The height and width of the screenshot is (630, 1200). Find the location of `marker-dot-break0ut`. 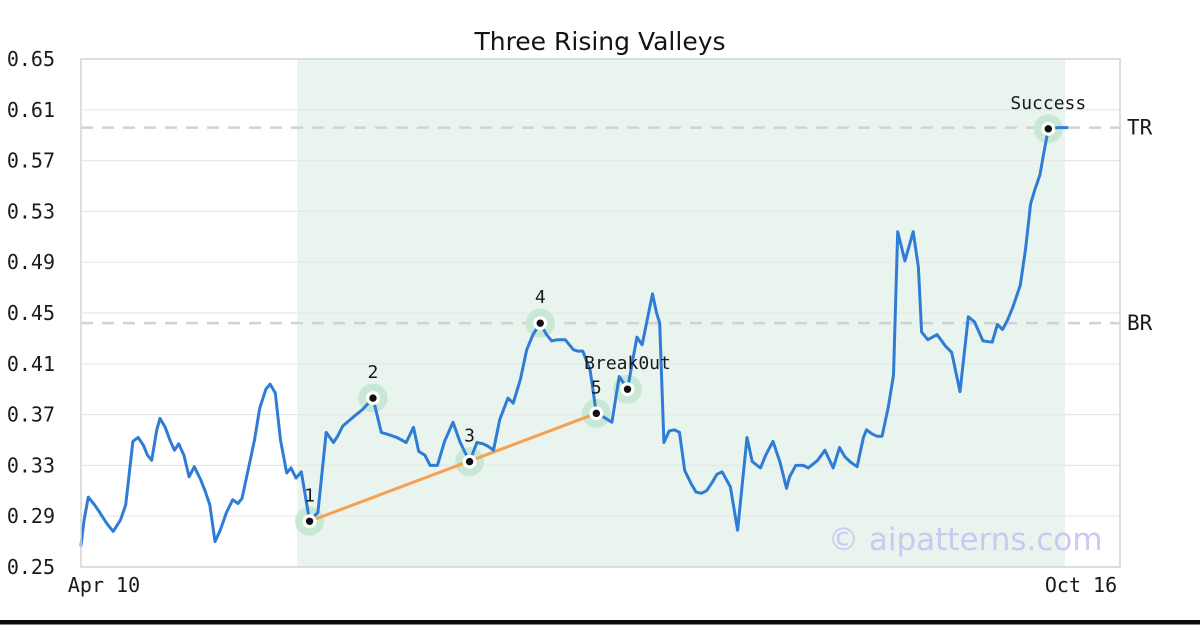

marker-dot-break0ut is located at coordinates (627, 389).